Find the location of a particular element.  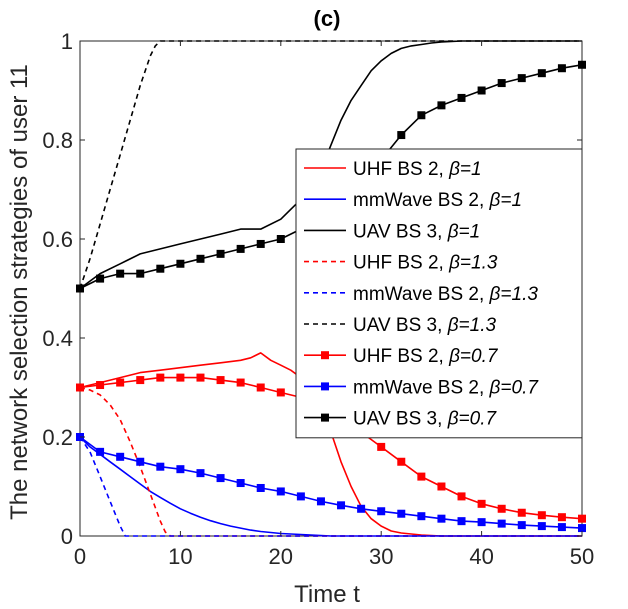

y-tick-label: 0.8 is located at coordinates (57, 140).